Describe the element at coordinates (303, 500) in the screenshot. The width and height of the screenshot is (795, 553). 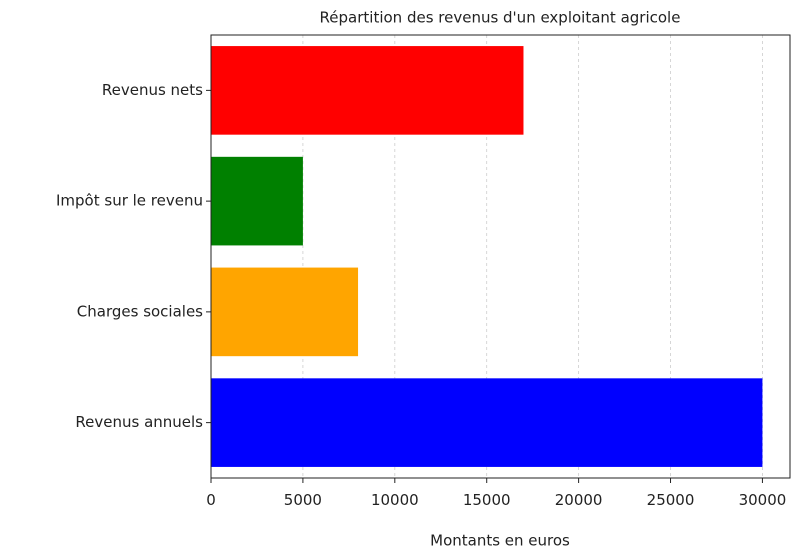
I see `x-tick-label: 5000` at that location.